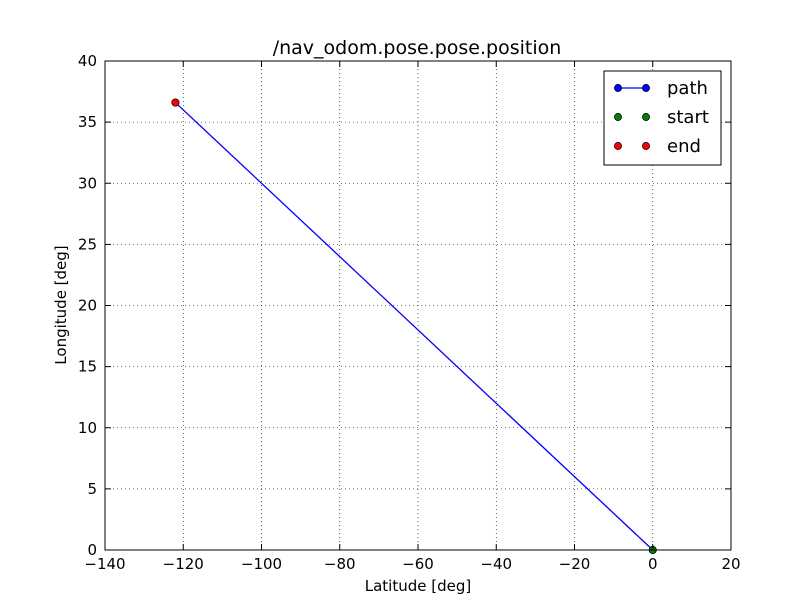 The image size is (812, 612). Describe the element at coordinates (87, 183) in the screenshot. I see `y-tick-label: 30` at that location.